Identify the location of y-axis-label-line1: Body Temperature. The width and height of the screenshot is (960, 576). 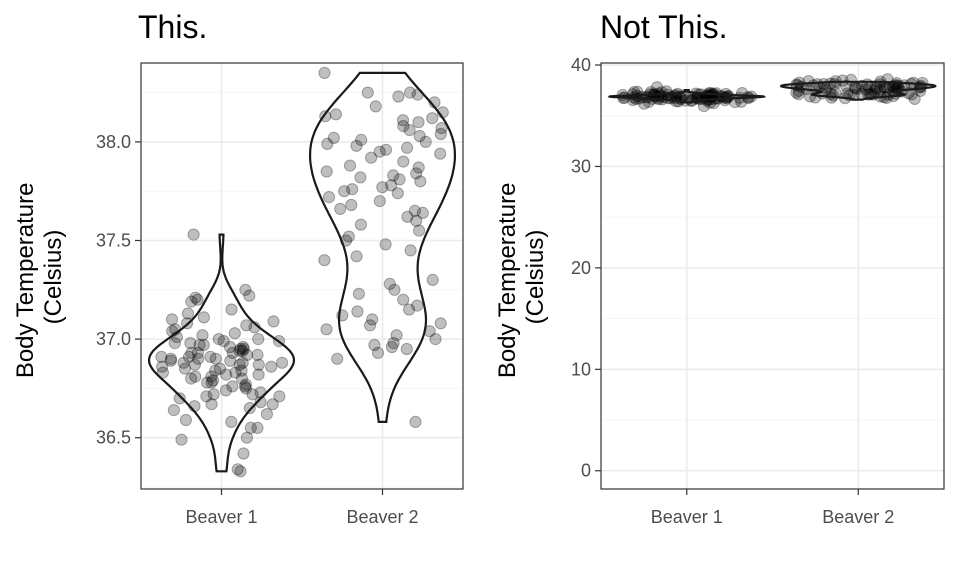
(507, 281).